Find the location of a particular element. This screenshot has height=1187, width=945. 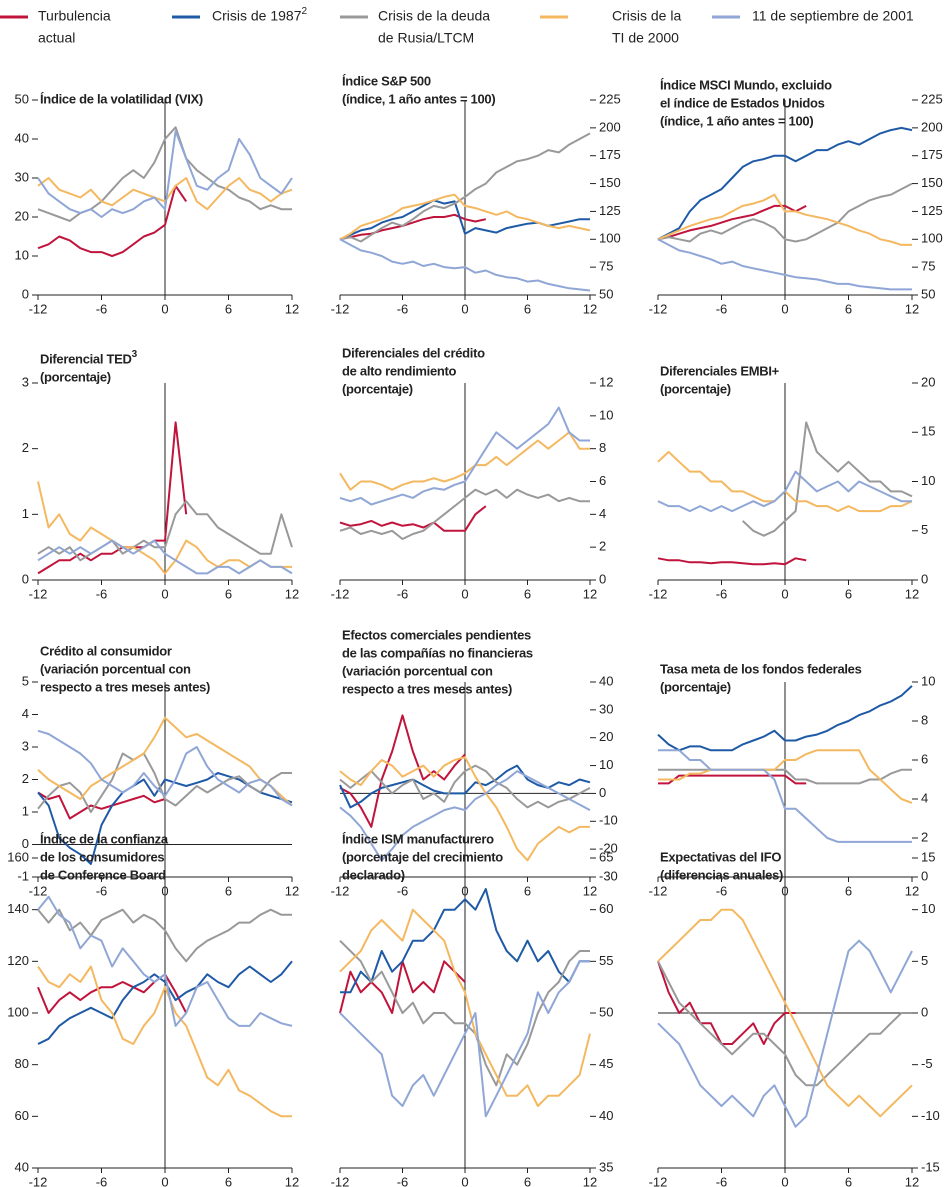

y-tick-label: 2 is located at coordinates (25, 778).